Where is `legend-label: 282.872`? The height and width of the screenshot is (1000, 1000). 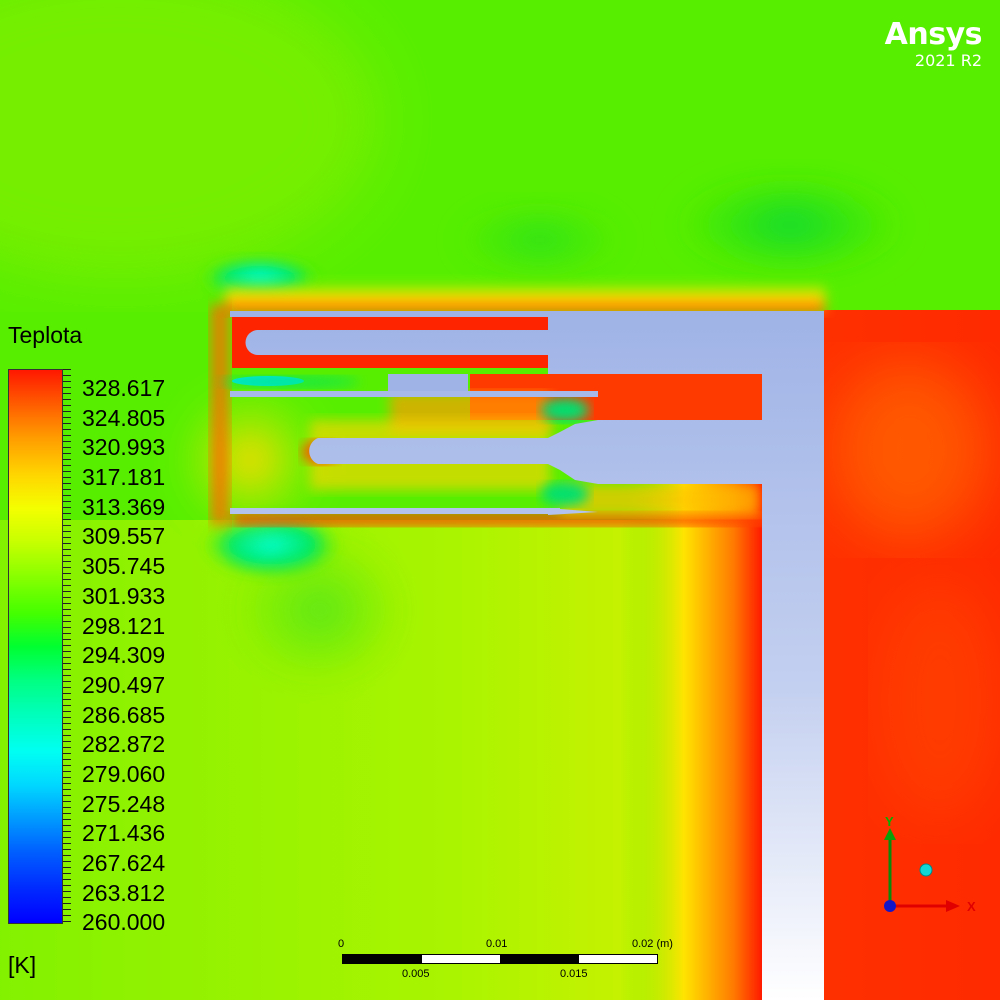
legend-label: 282.872 is located at coordinates (124, 744).